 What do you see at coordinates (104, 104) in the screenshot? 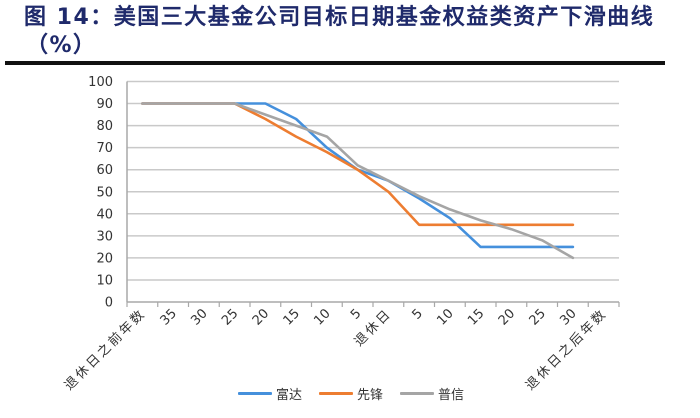
I see `y-tick-label: 90` at bounding box center [104, 104].